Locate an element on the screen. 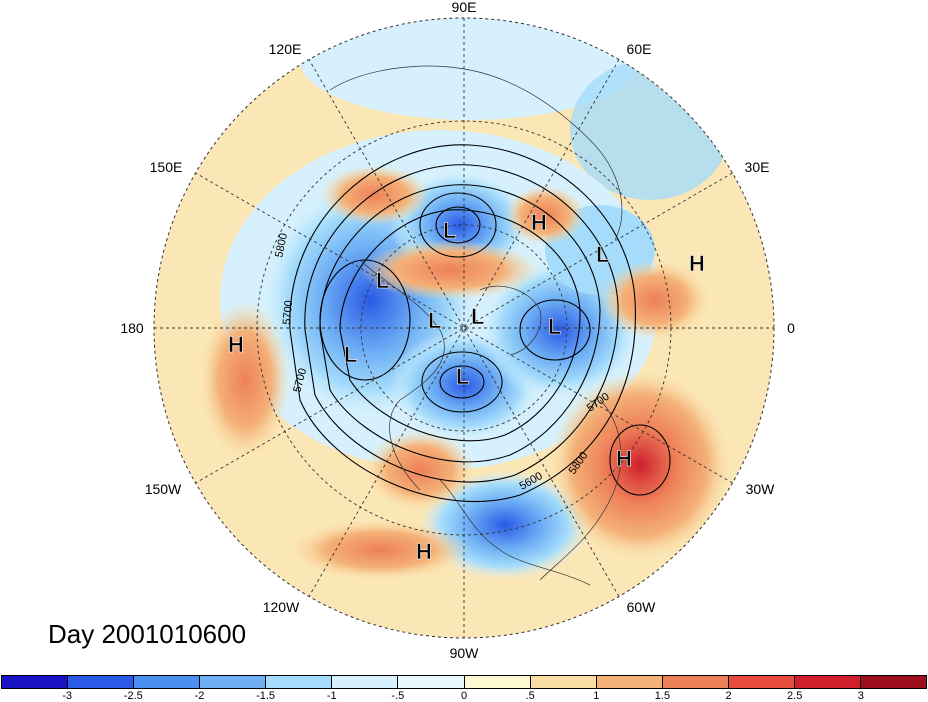 This screenshot has width=928, height=702. colorbar-tick-label: -3 is located at coordinates (67, 696).